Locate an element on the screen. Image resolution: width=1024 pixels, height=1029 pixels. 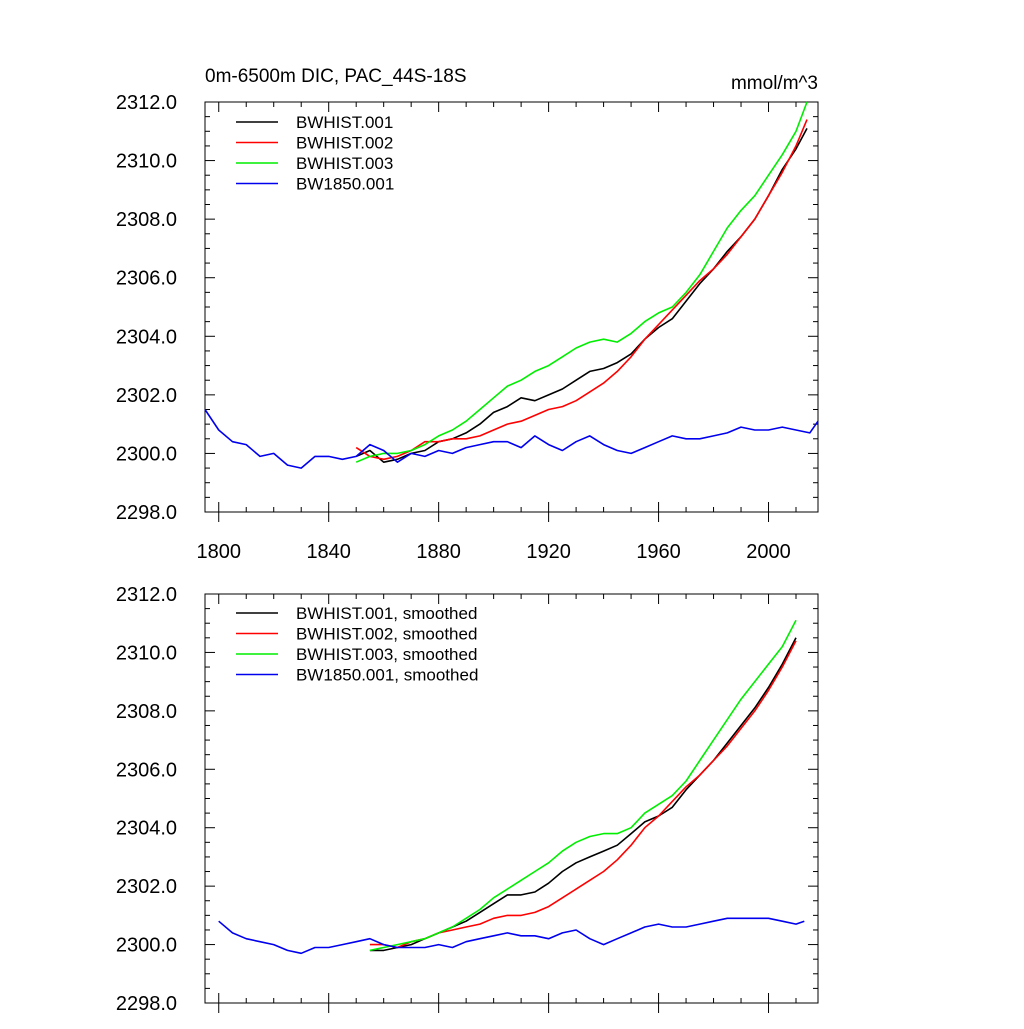
x-tick-label: 1840 is located at coordinates (328, 552).